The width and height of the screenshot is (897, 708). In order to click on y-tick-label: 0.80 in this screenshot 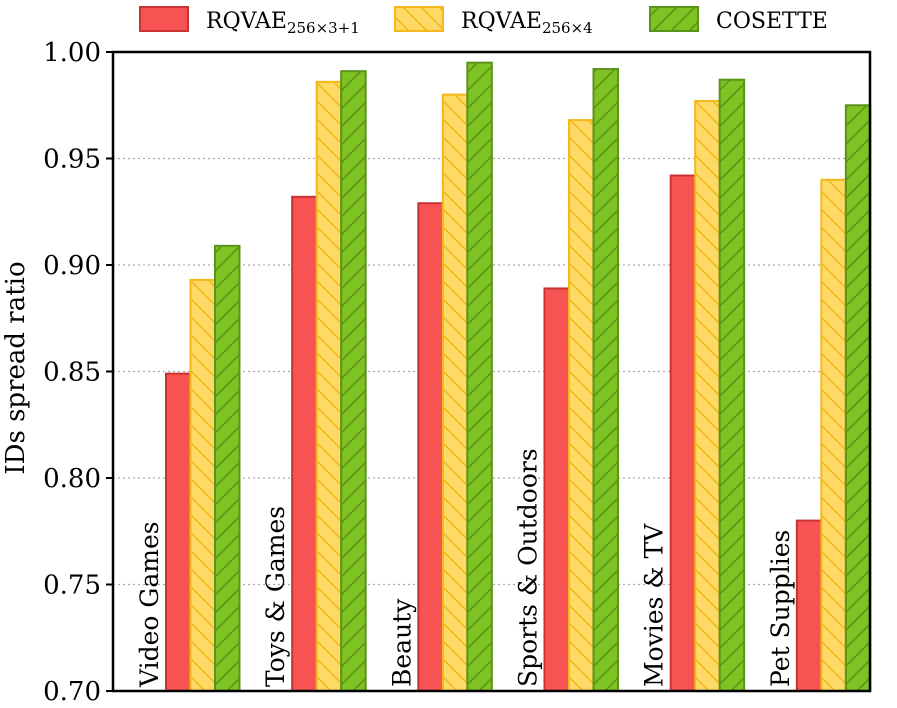, I will do `click(72, 479)`.